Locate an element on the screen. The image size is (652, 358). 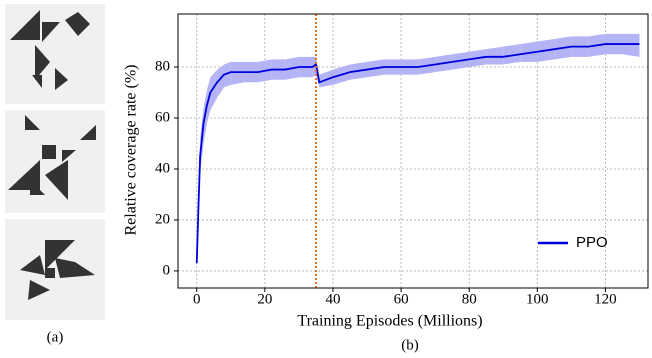
panel-label: (a) is located at coordinates (55, 337).